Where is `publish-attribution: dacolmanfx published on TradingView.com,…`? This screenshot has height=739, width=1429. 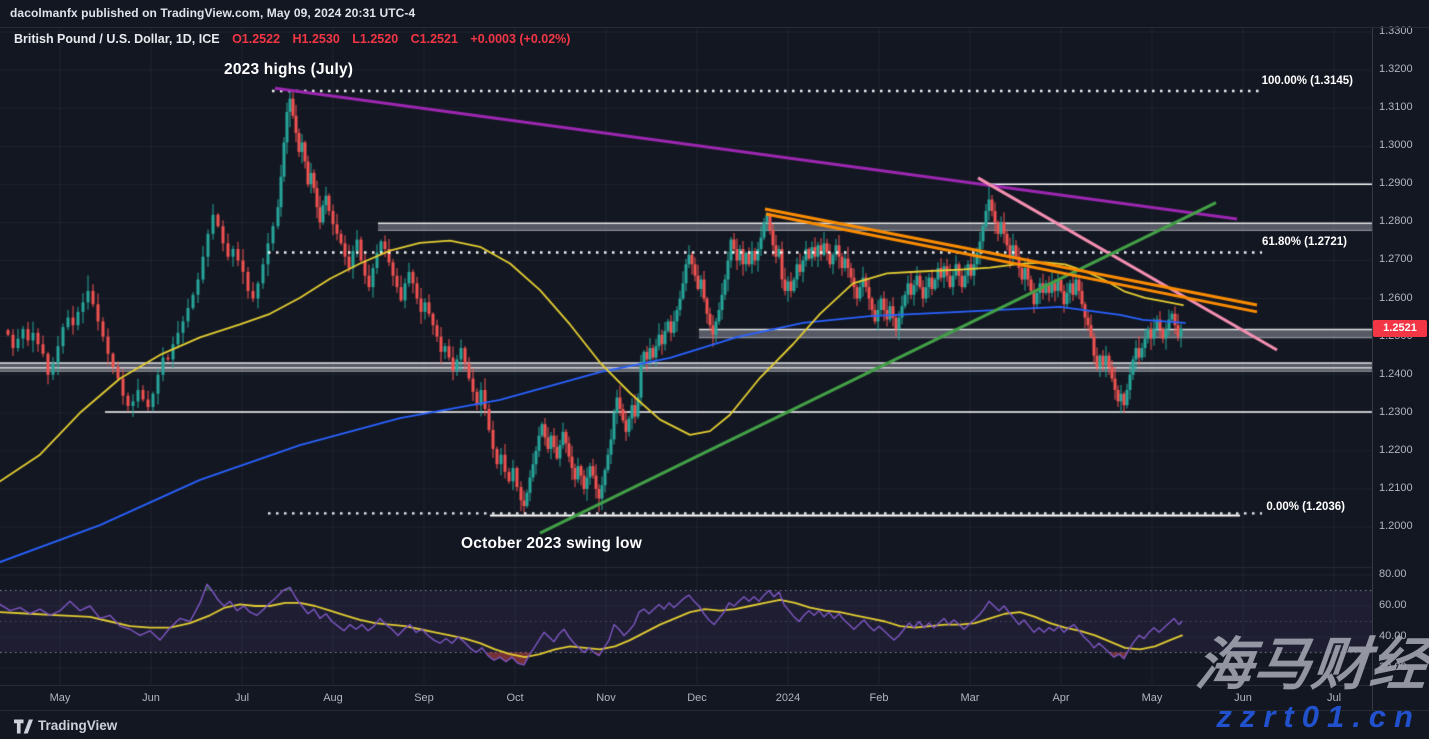
publish-attribution: dacolmanfx published on TradingView.com,… is located at coordinates (213, 13).